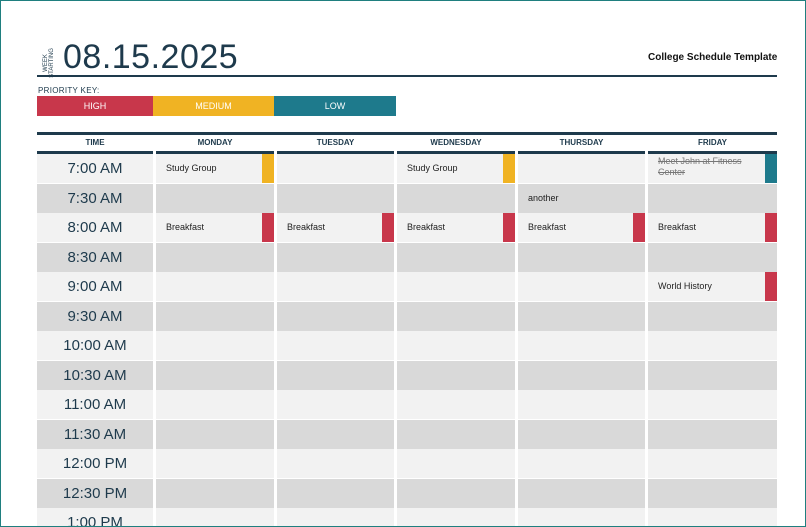 Image resolution: width=806 pixels, height=527 pixels. I want to click on table-top-rule, so click(407, 133).